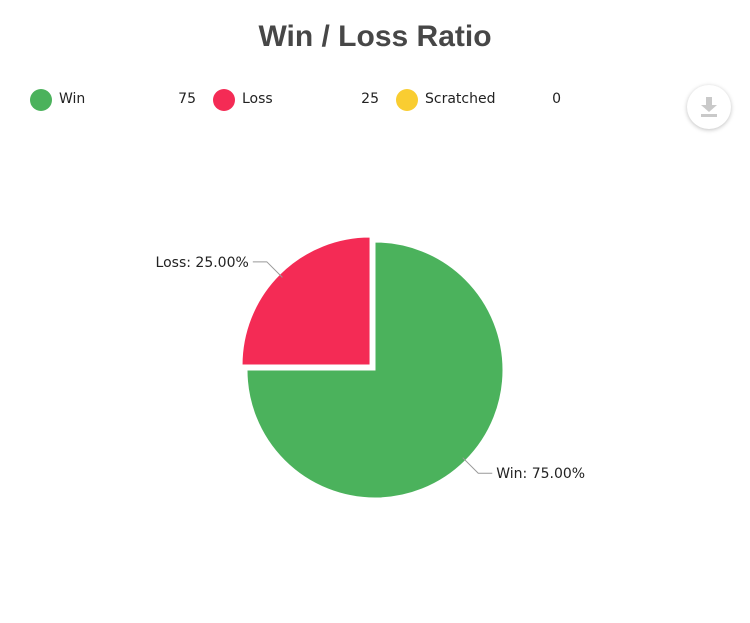  I want to click on download-button, so click(709, 107).